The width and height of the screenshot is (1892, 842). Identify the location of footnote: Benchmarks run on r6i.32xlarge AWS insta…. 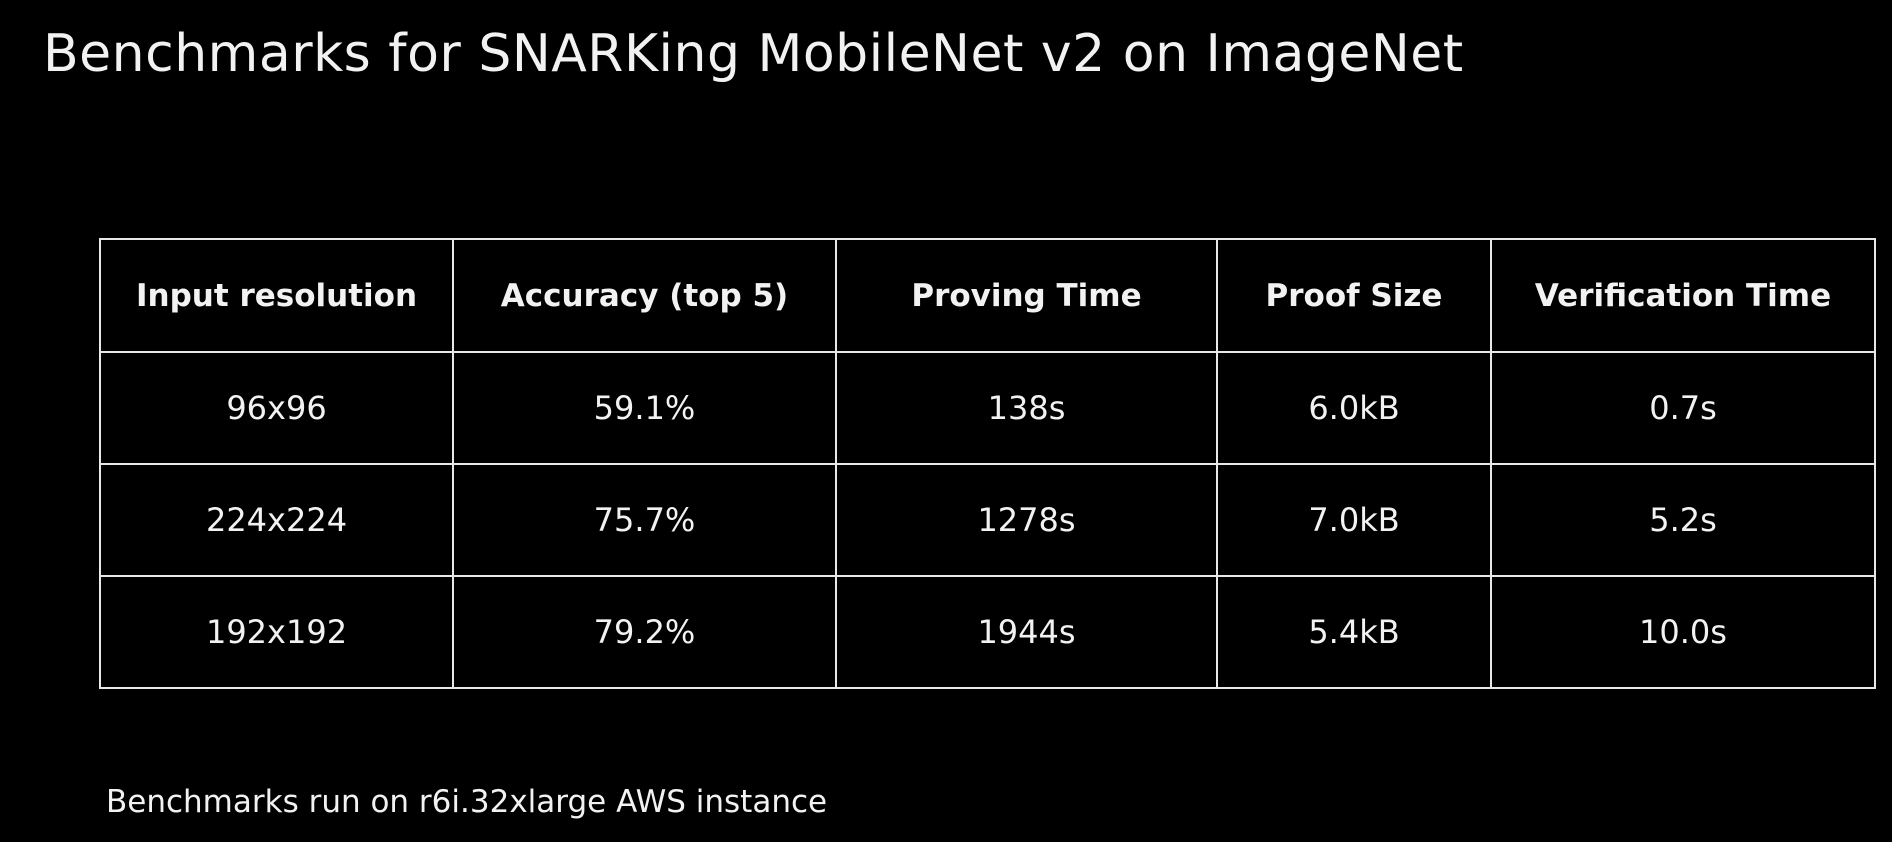
(467, 802).